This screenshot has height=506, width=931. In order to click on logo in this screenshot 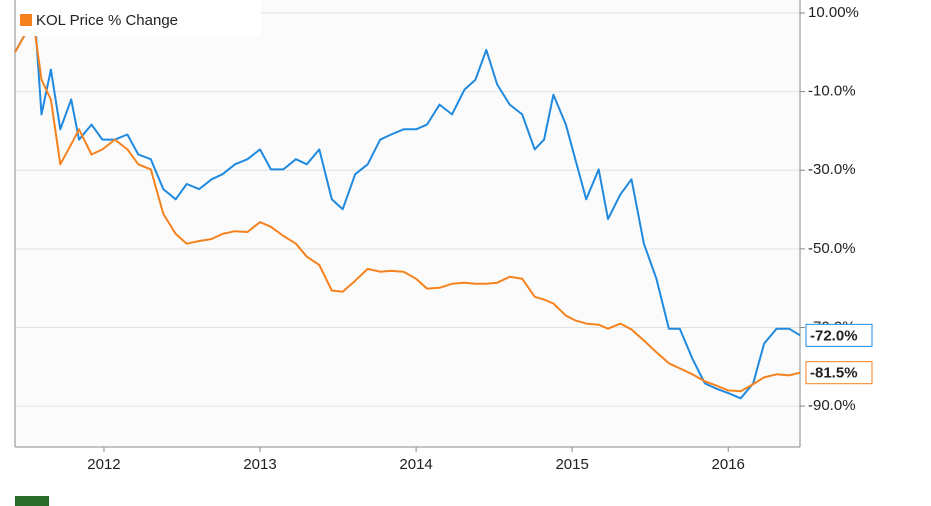, I will do `click(32, 501)`.